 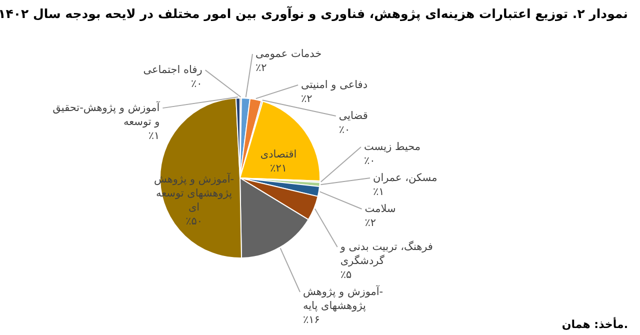 I want to click on slice-label: آموزش و پژوهش-تحقیق و توسعه, so click(x=106, y=114).